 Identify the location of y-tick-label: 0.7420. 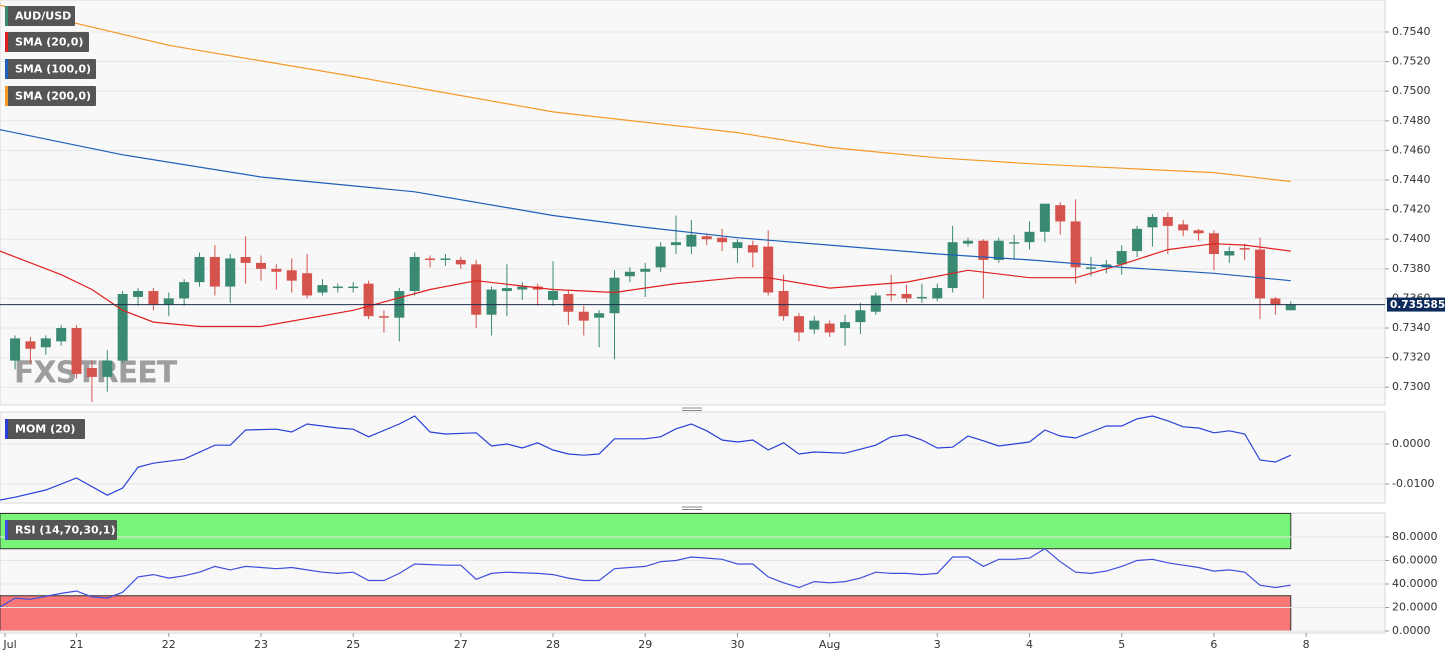
(1411, 209).